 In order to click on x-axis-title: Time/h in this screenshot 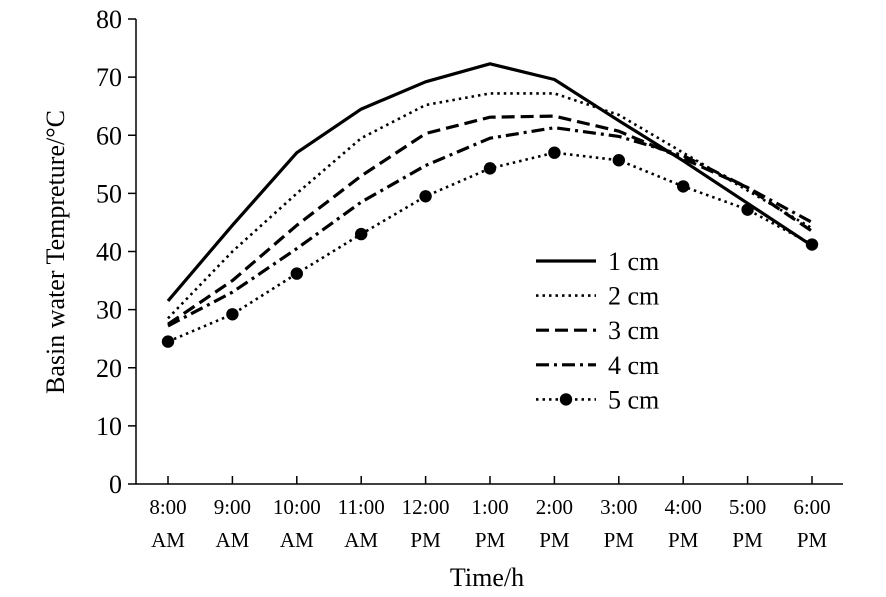, I will do `click(487, 577)`.